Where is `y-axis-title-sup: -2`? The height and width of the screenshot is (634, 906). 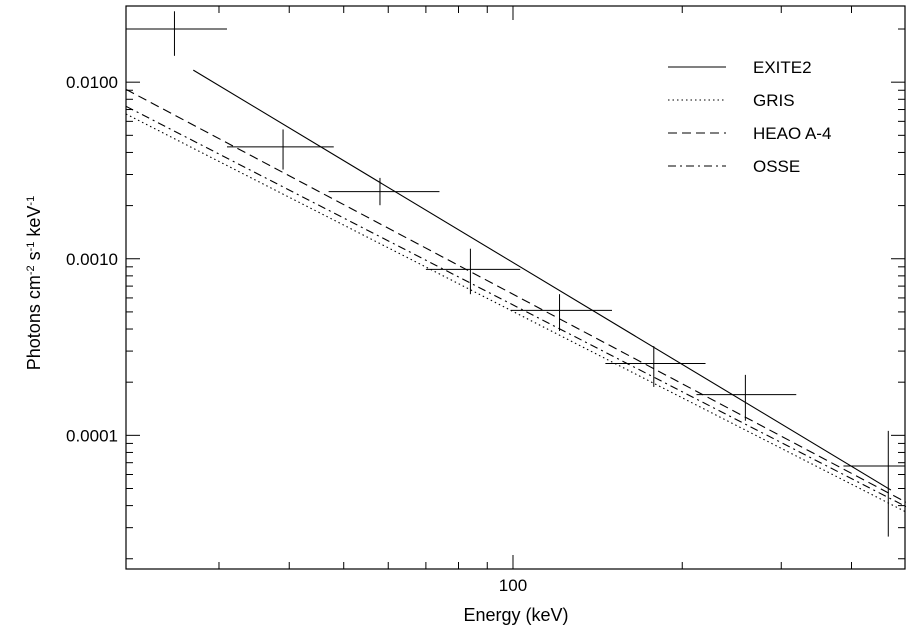 y-axis-title-sup: -2 is located at coordinates (31, 270).